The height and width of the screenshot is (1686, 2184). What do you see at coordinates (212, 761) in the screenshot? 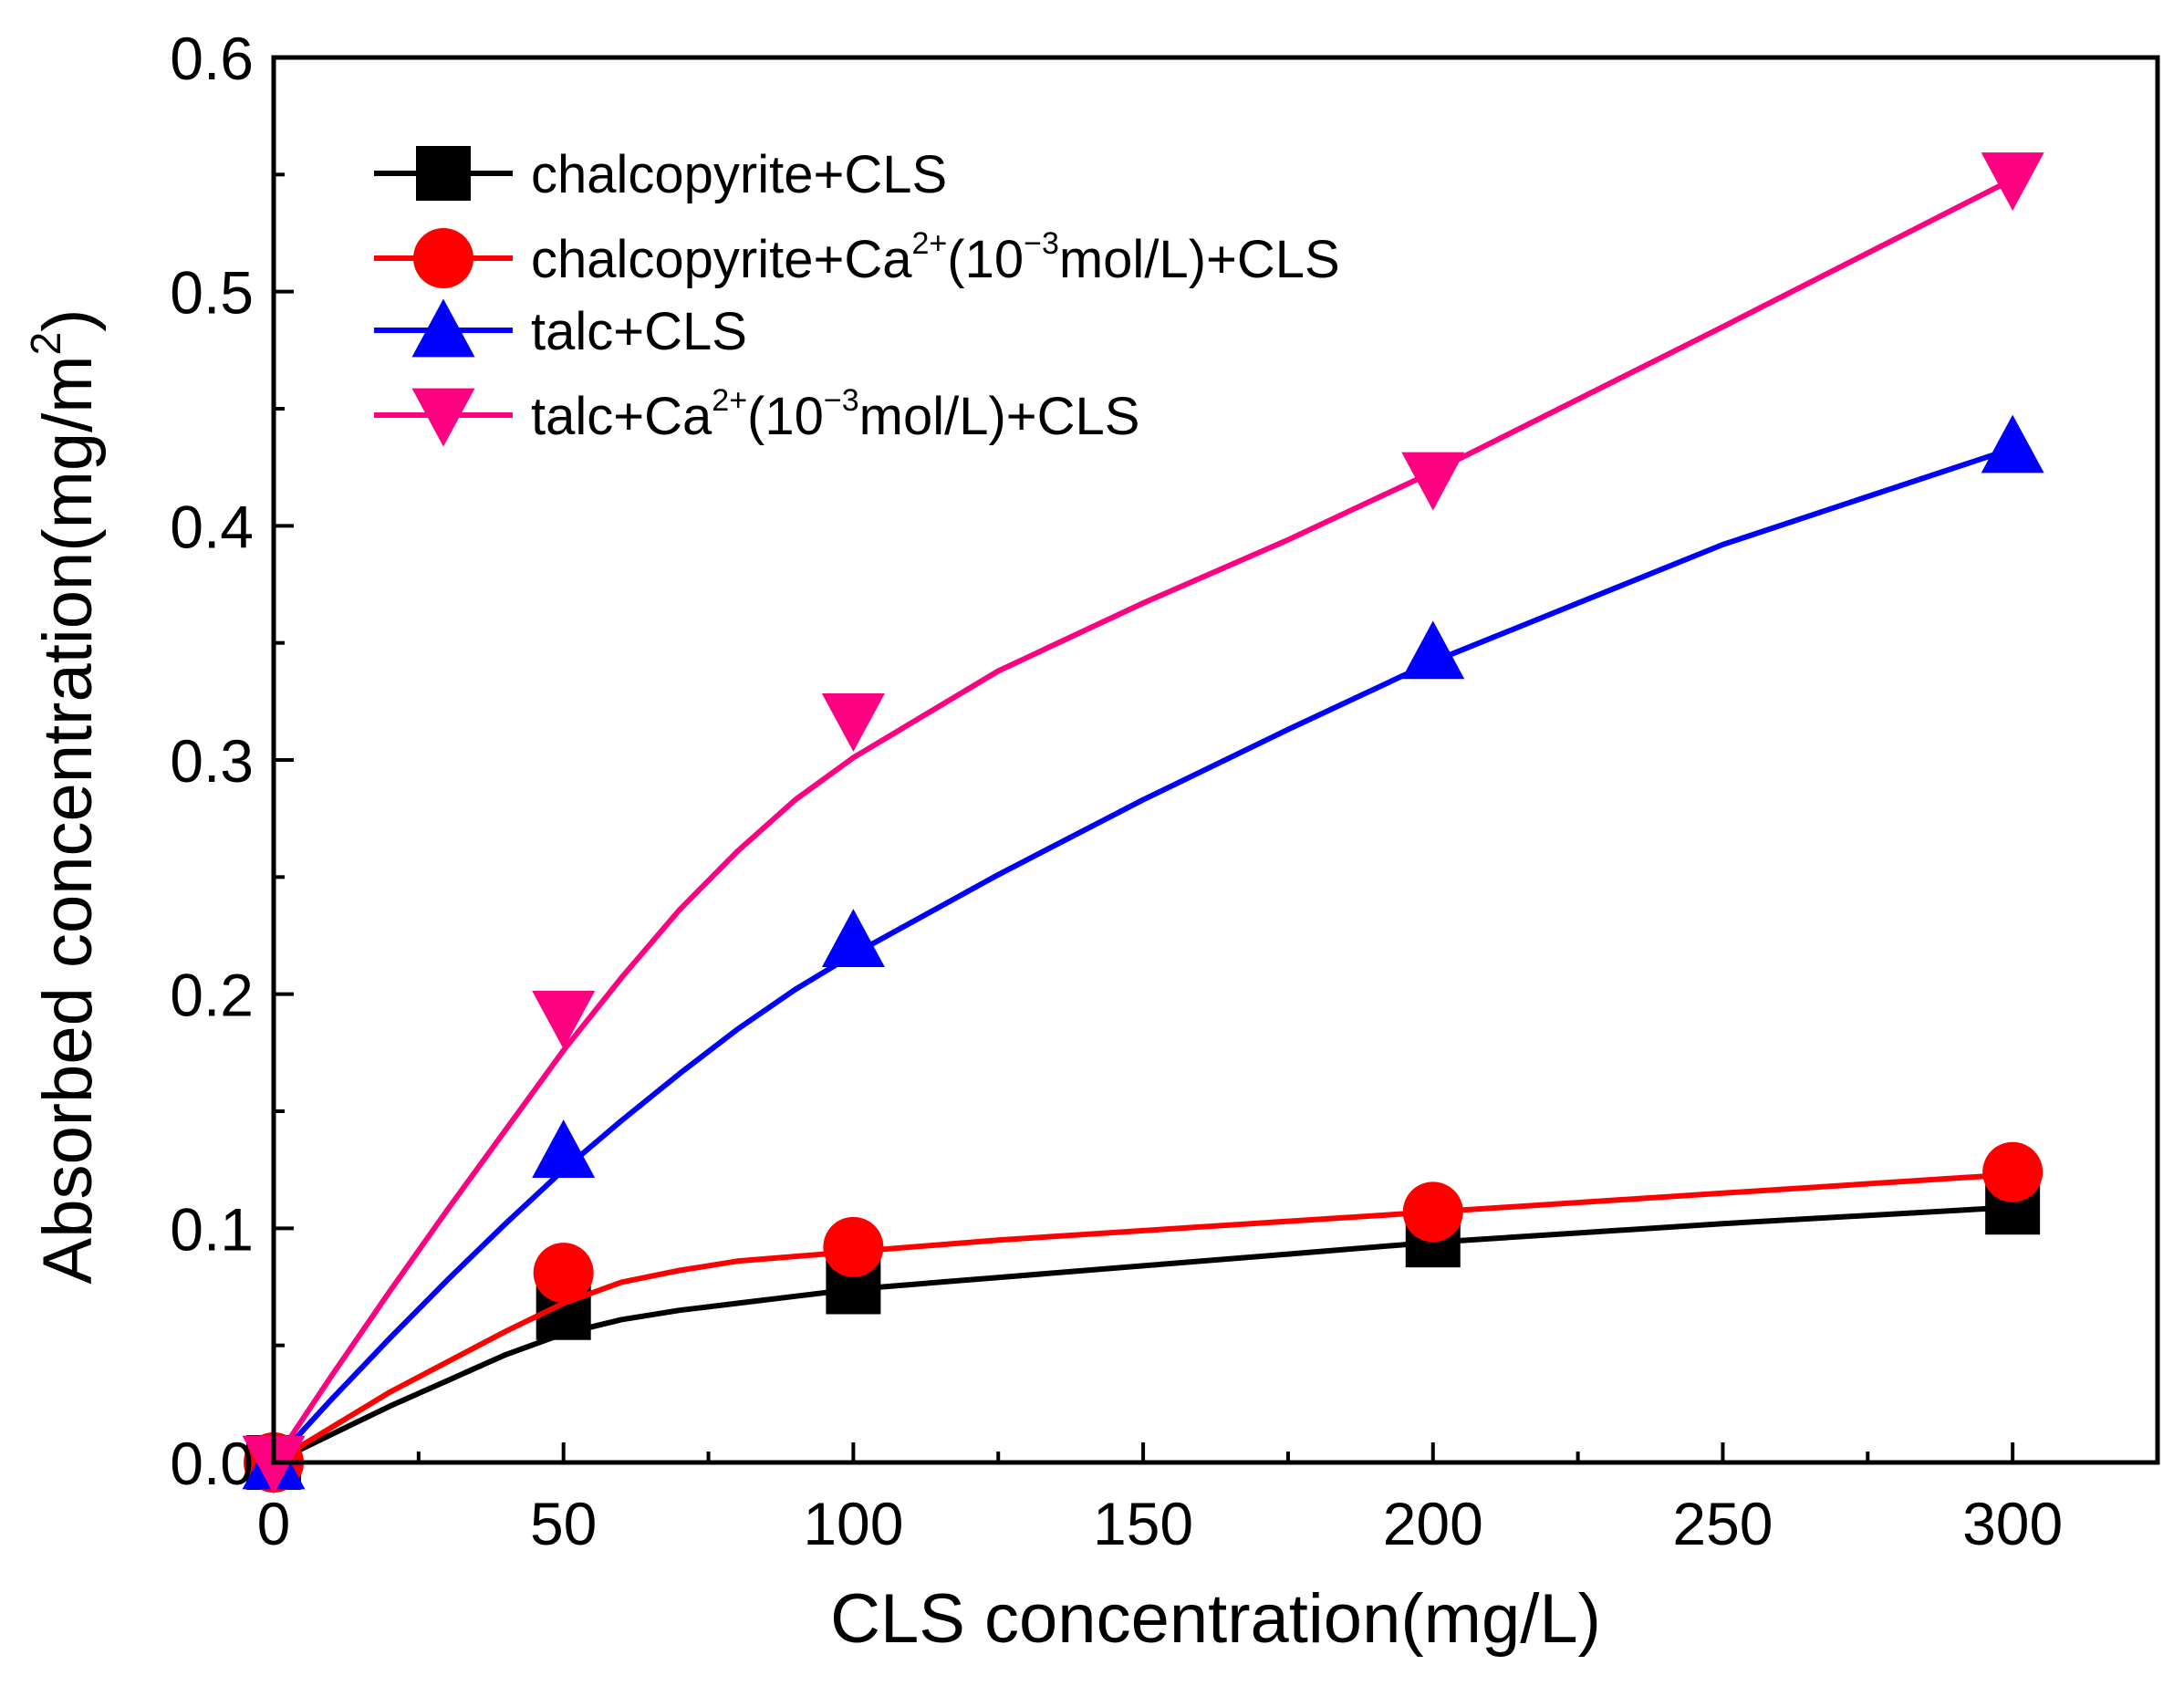
I see `y-tick-label: 0.3` at bounding box center [212, 761].